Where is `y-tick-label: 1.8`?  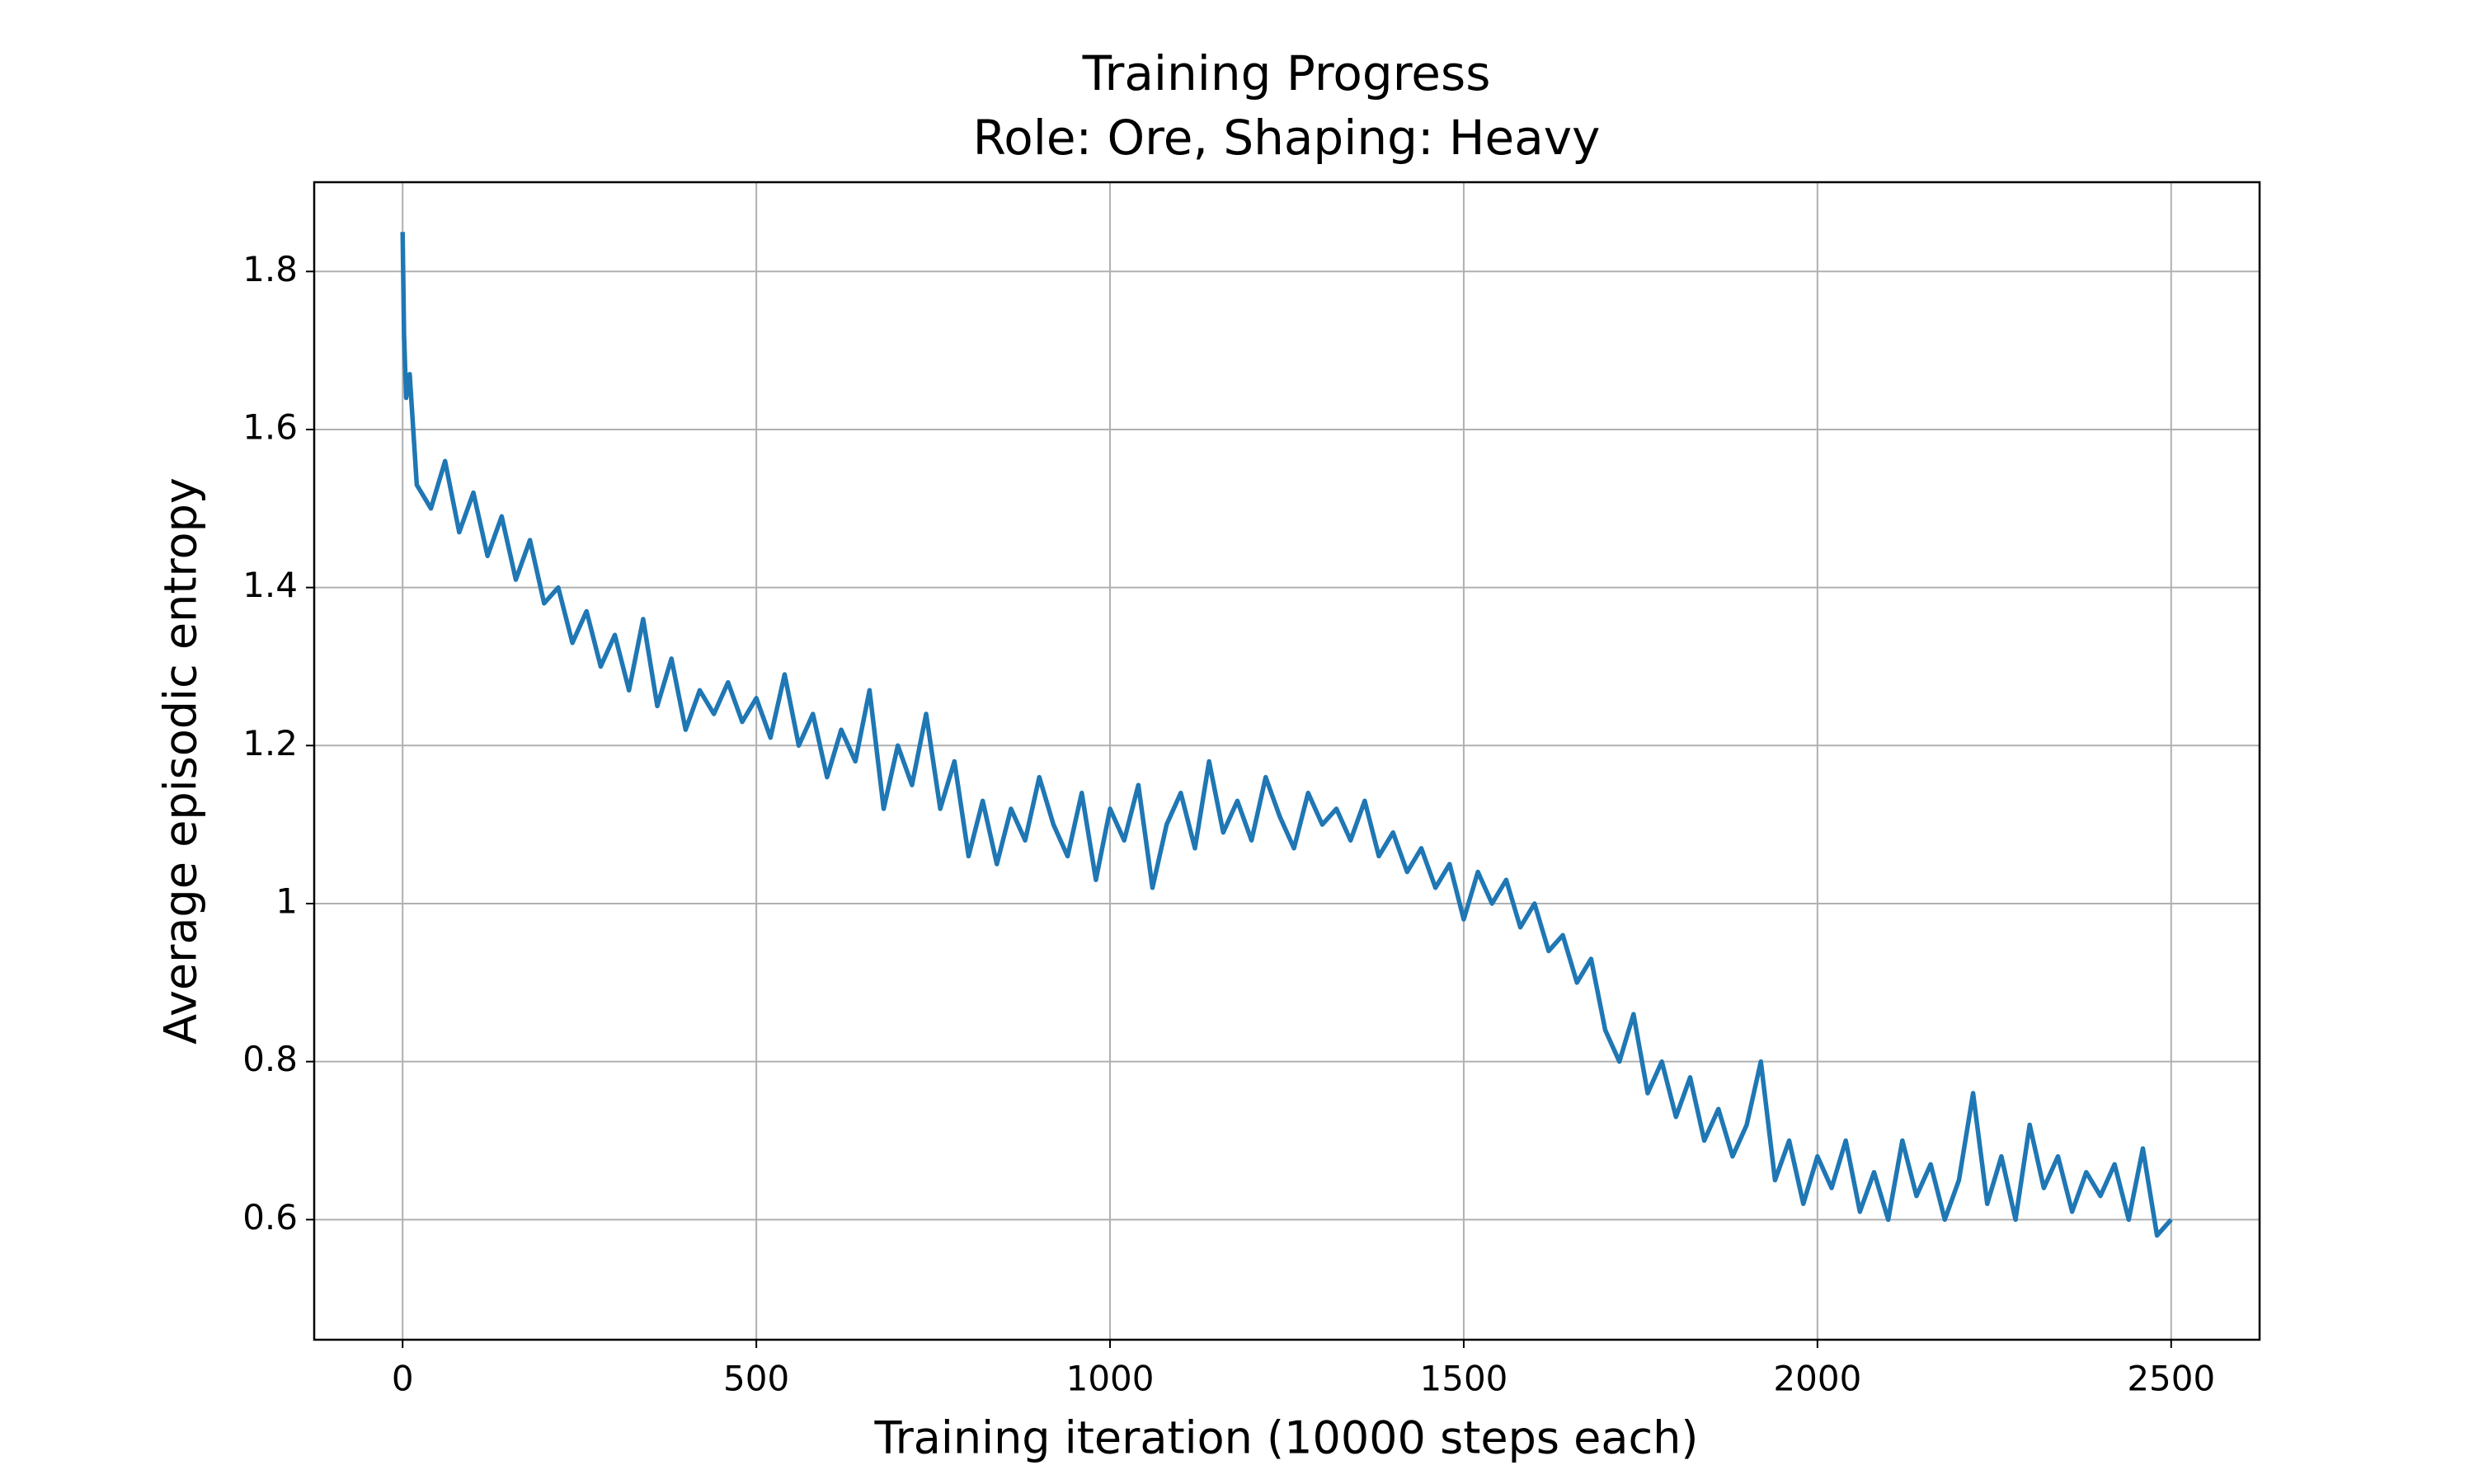
y-tick-label: 1.8 is located at coordinates (270, 269).